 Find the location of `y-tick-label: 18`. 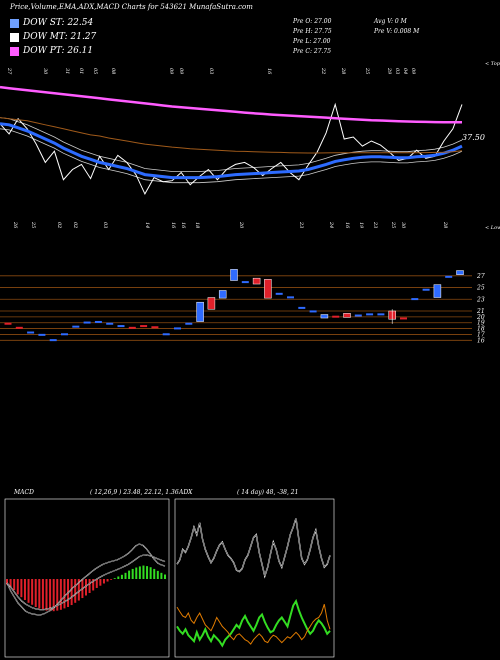

y-tick-label: 18 is located at coordinates (481, 329).